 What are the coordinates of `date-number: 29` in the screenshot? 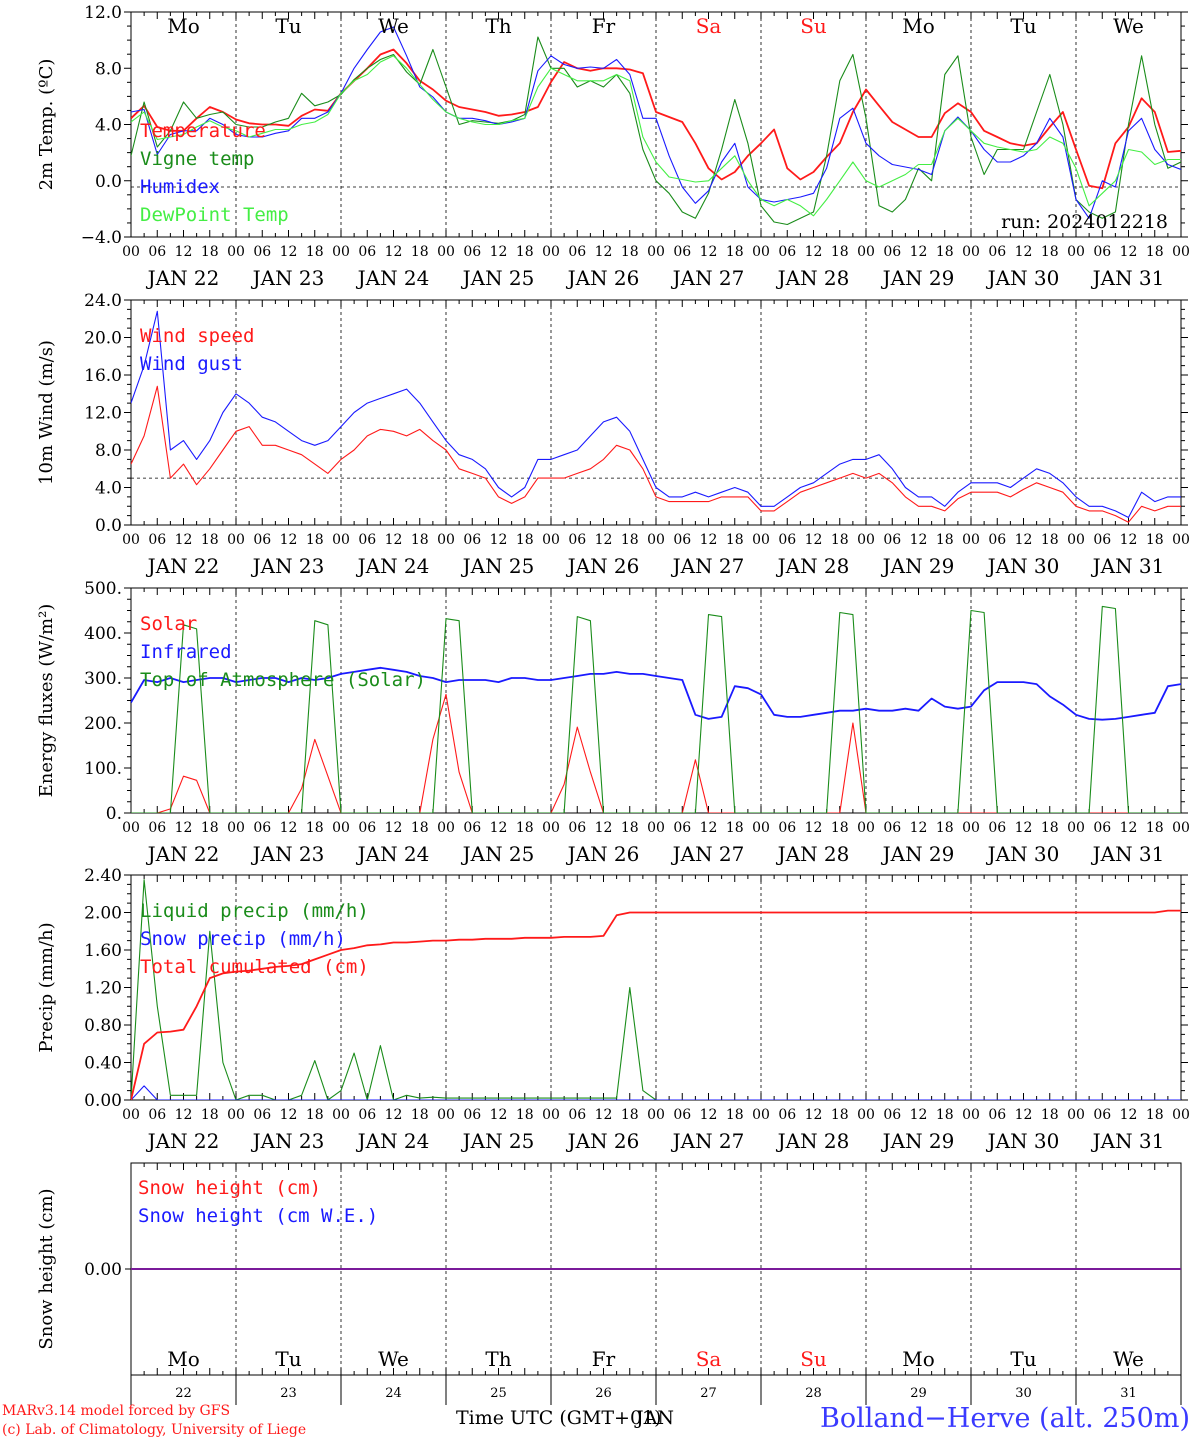 It's located at (918, 1393).